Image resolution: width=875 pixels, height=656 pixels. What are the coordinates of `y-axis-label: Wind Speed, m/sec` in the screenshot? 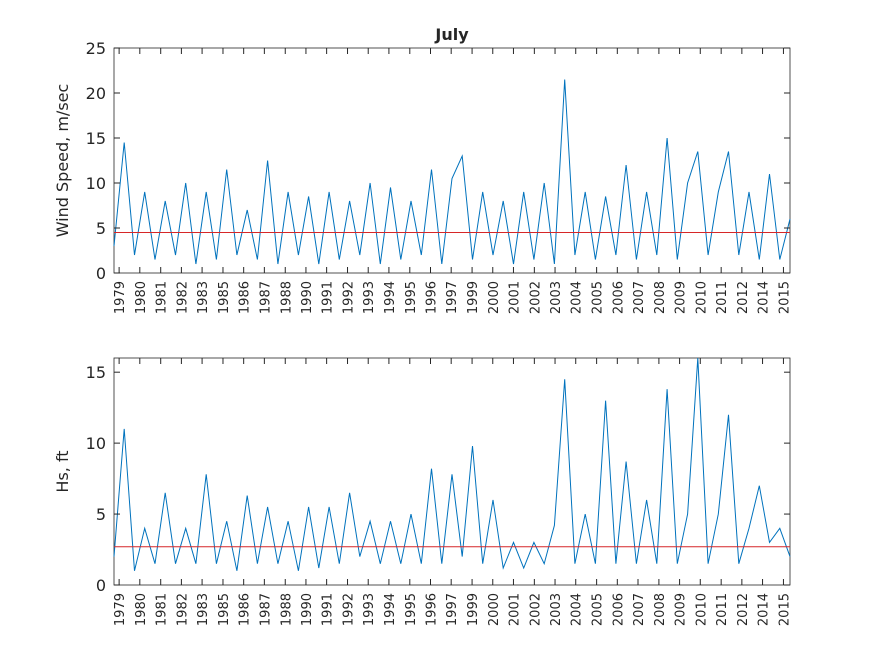 It's located at (62, 161).